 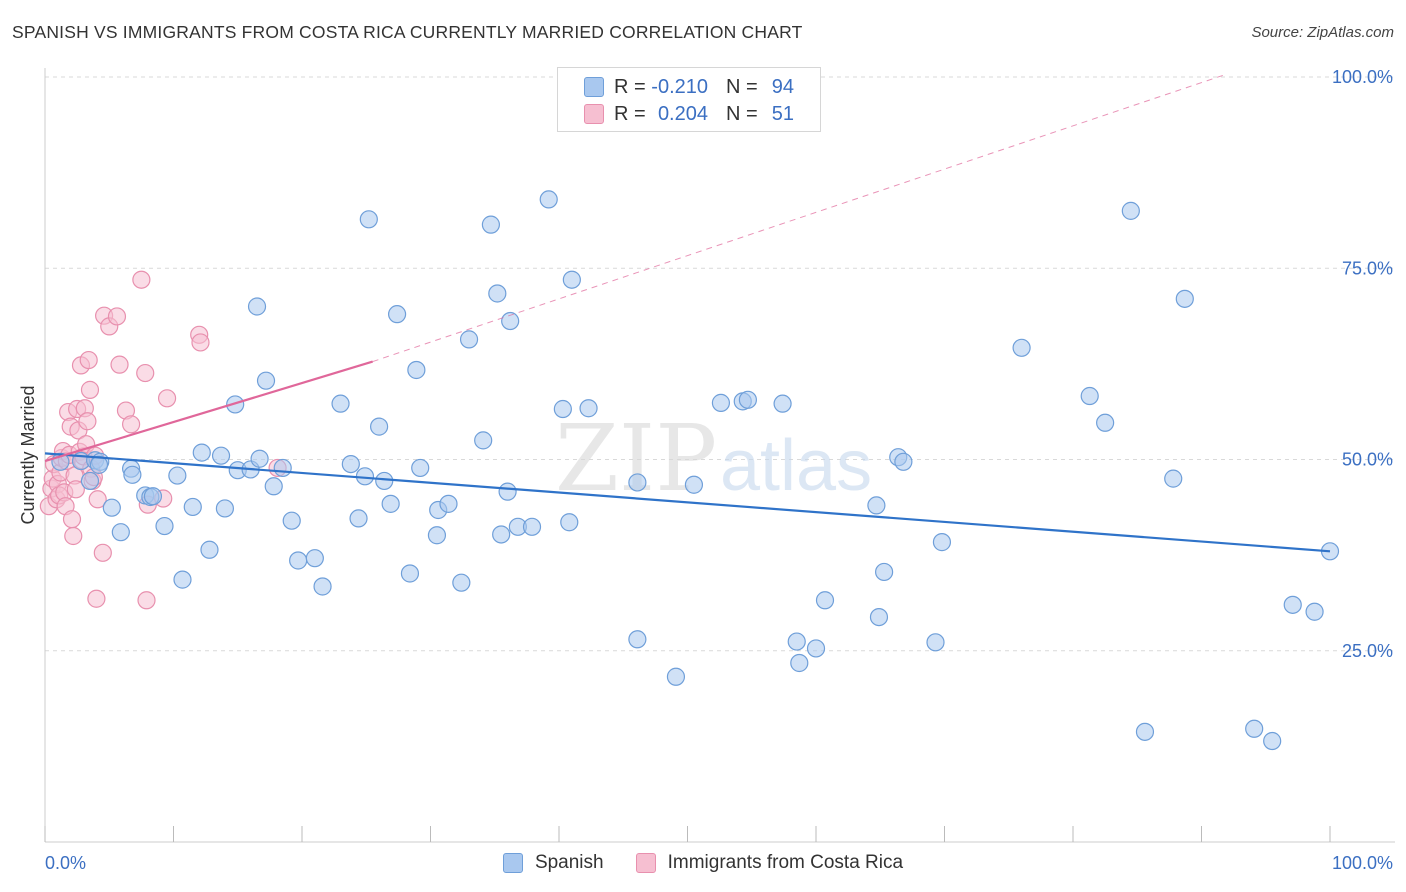 What do you see at coordinates (742, 86) in the screenshot?
I see `legend-n-label: N =` at bounding box center [742, 86].